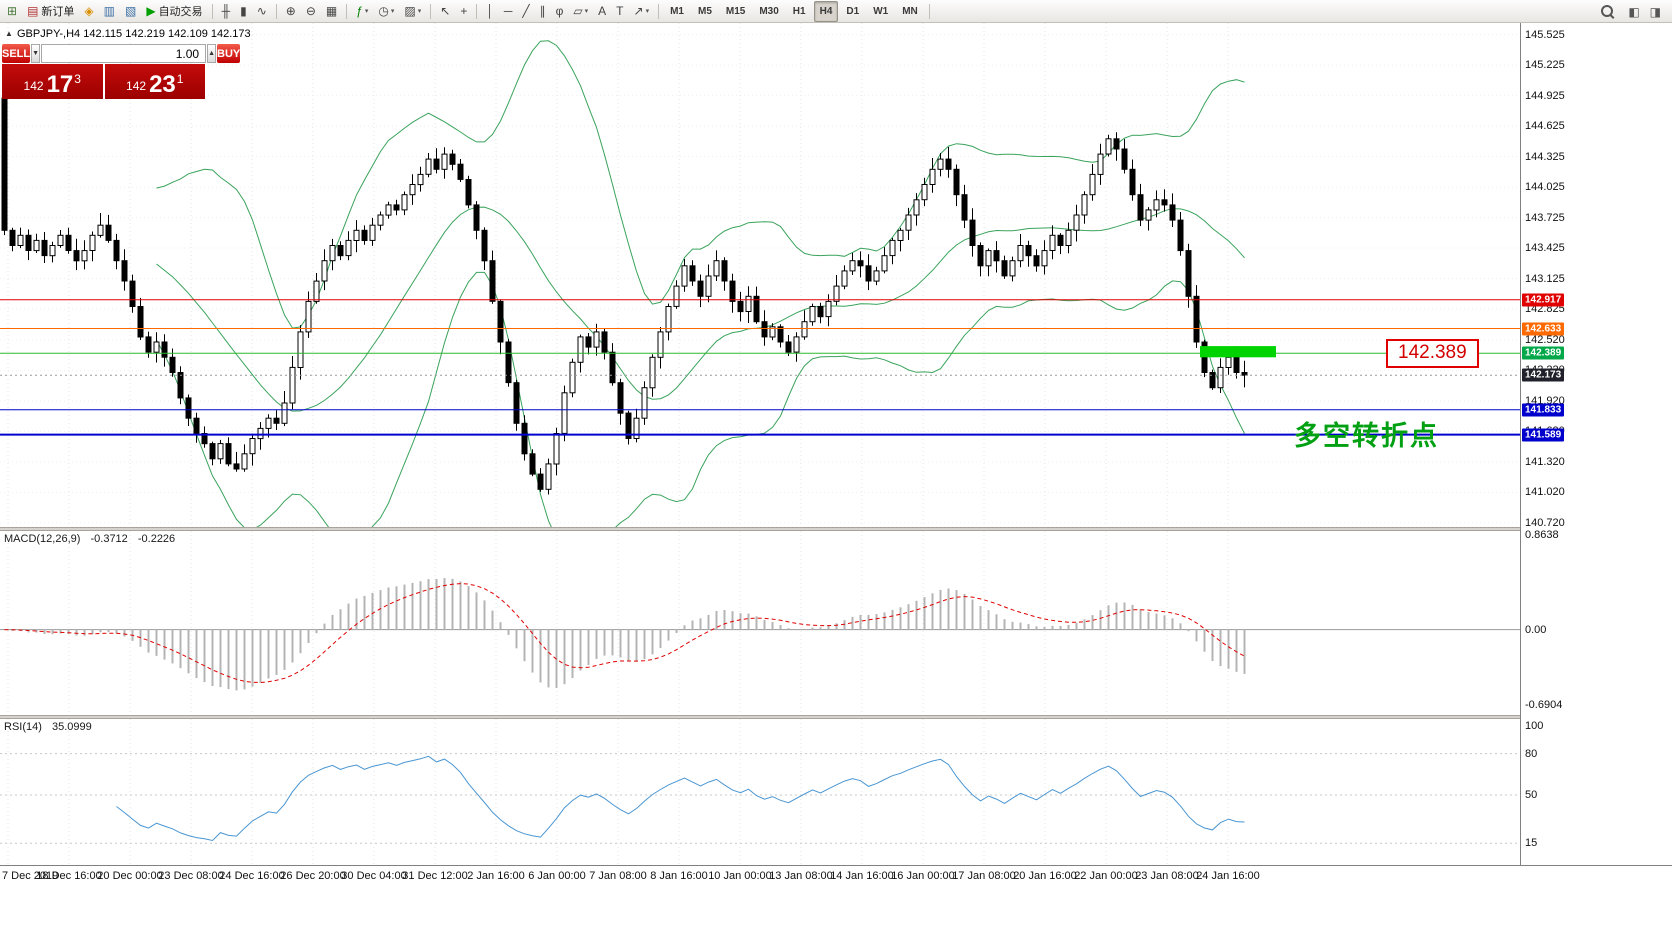 The image size is (1672, 946). I want to click on timeframe-m15-button: M15, so click(735, 11).